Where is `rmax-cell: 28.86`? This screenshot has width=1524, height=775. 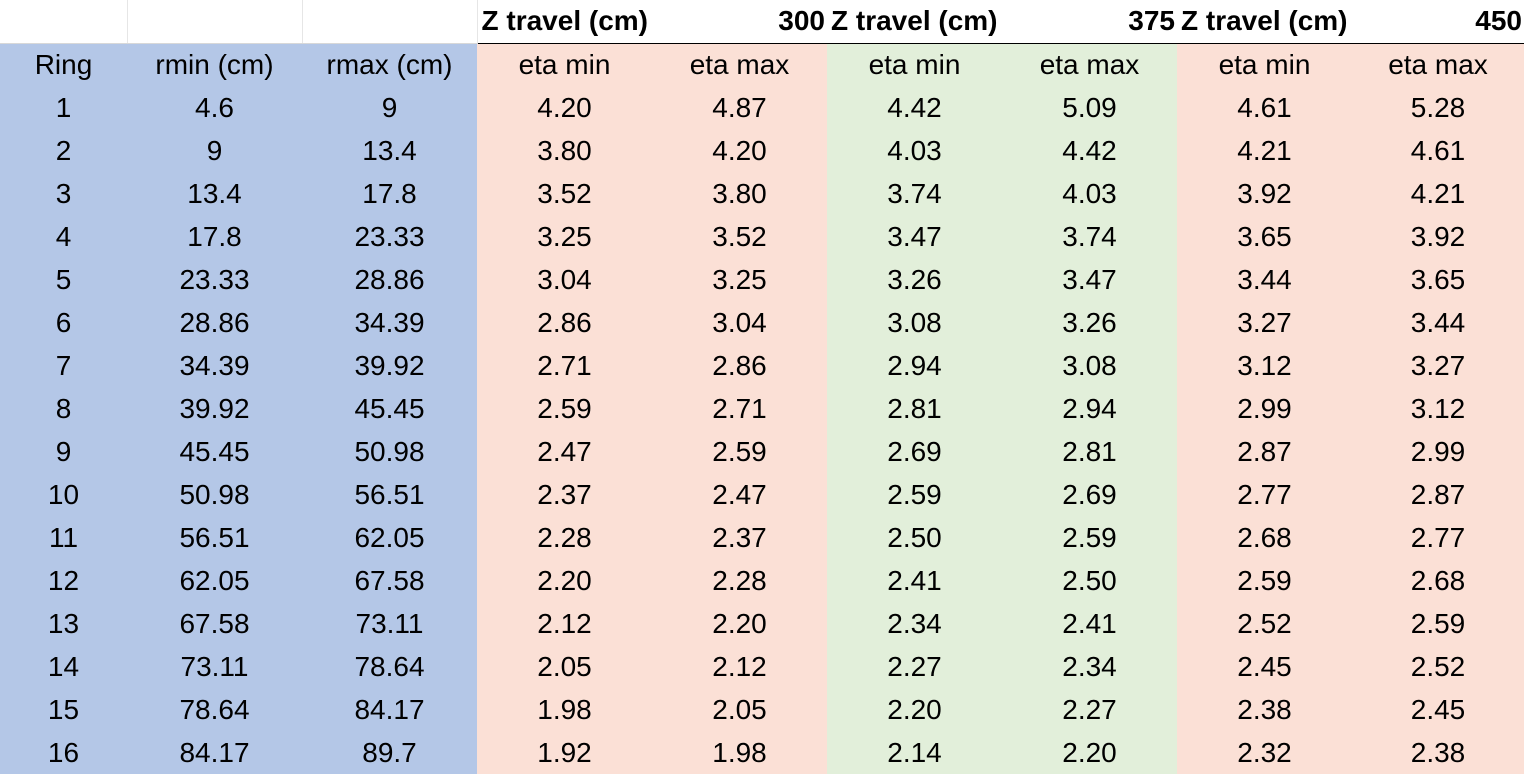 rmax-cell: 28.86 is located at coordinates (389, 279).